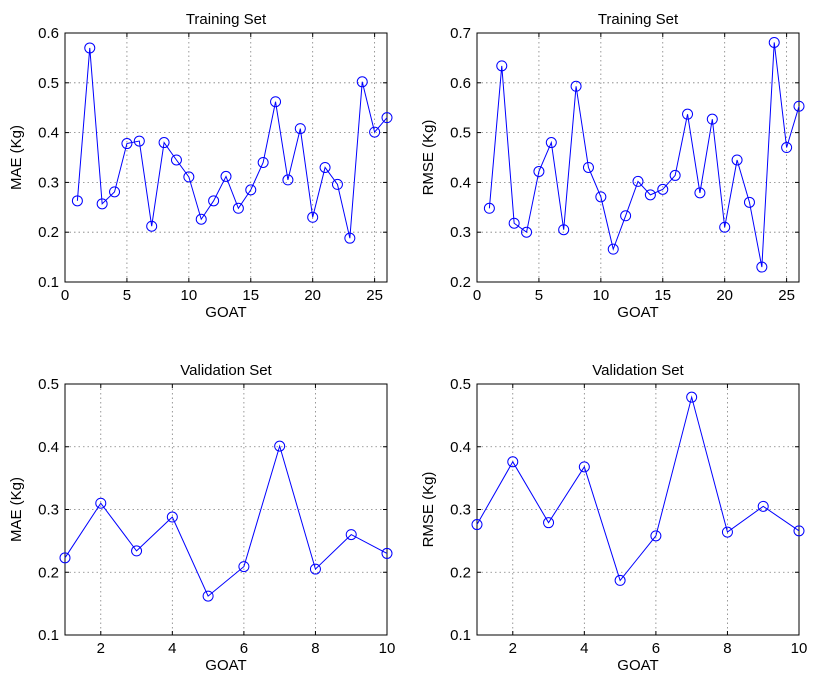 The height and width of the screenshot is (680, 819). Describe the element at coordinates (48, 232) in the screenshot. I see `y-tick-label: 0.2` at that location.